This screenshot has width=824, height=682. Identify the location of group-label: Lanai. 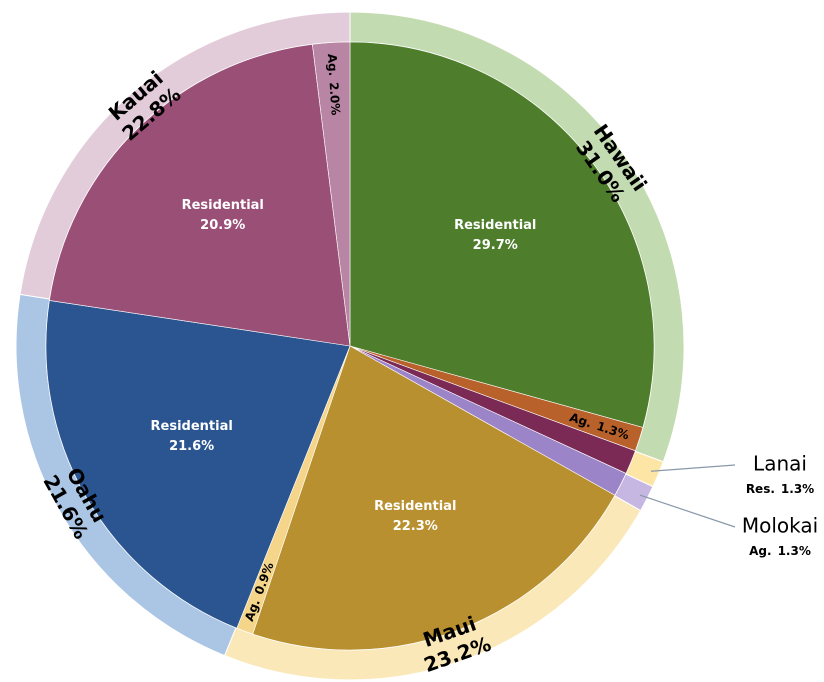
(780, 464).